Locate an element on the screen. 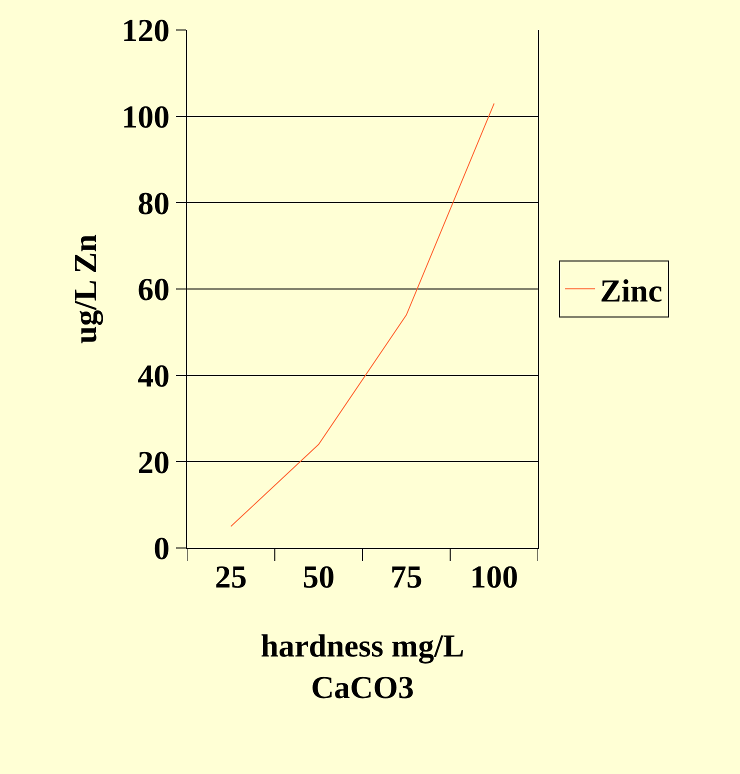 The width and height of the screenshot is (740, 774). x-tick-label: 100 is located at coordinates (494, 576).